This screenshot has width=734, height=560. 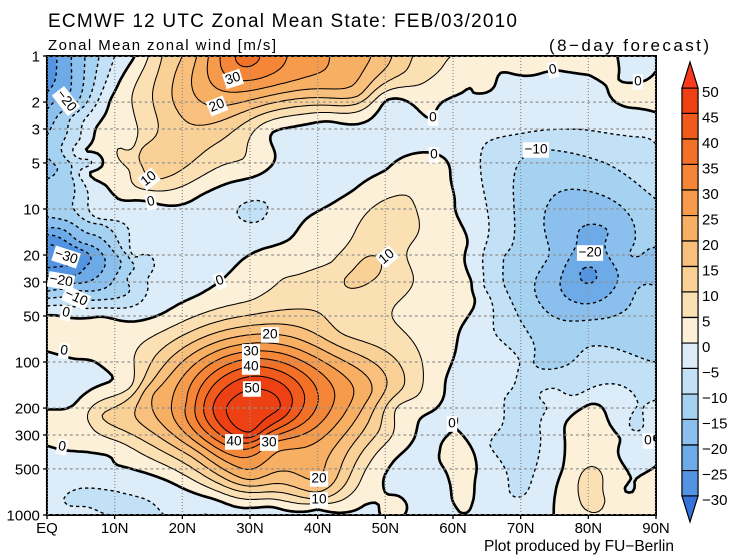 I want to click on svg-text: 15, so click(x=710, y=270).